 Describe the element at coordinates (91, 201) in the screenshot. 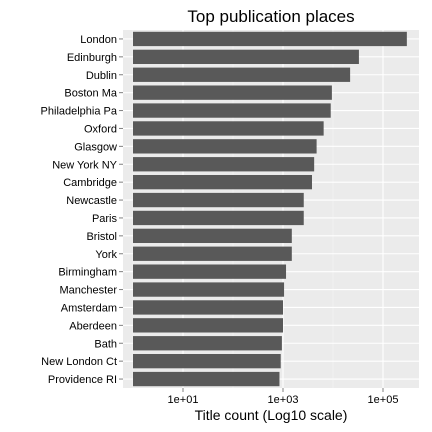

I see `y-tick-label: Newcastle` at that location.